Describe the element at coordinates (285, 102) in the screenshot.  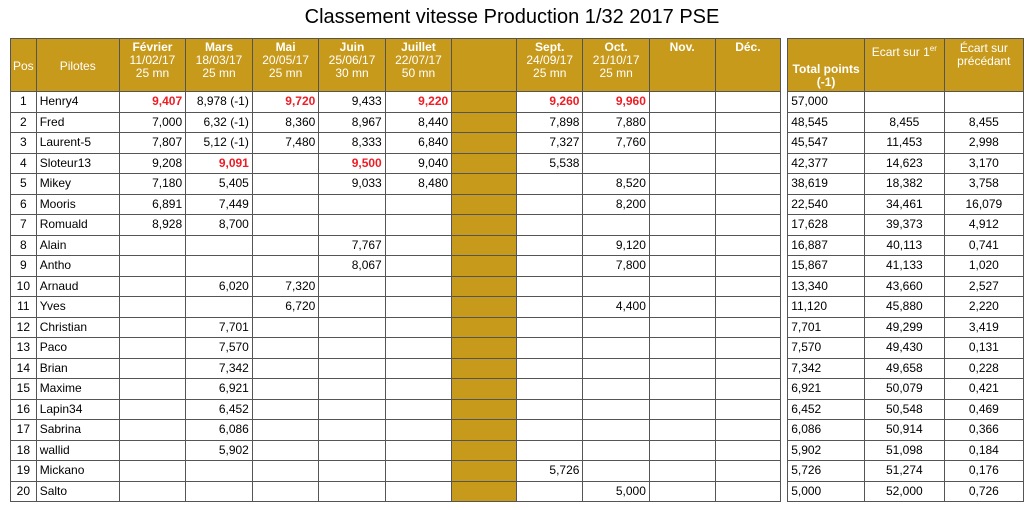
I see `row-round-score: 9,720` at that location.